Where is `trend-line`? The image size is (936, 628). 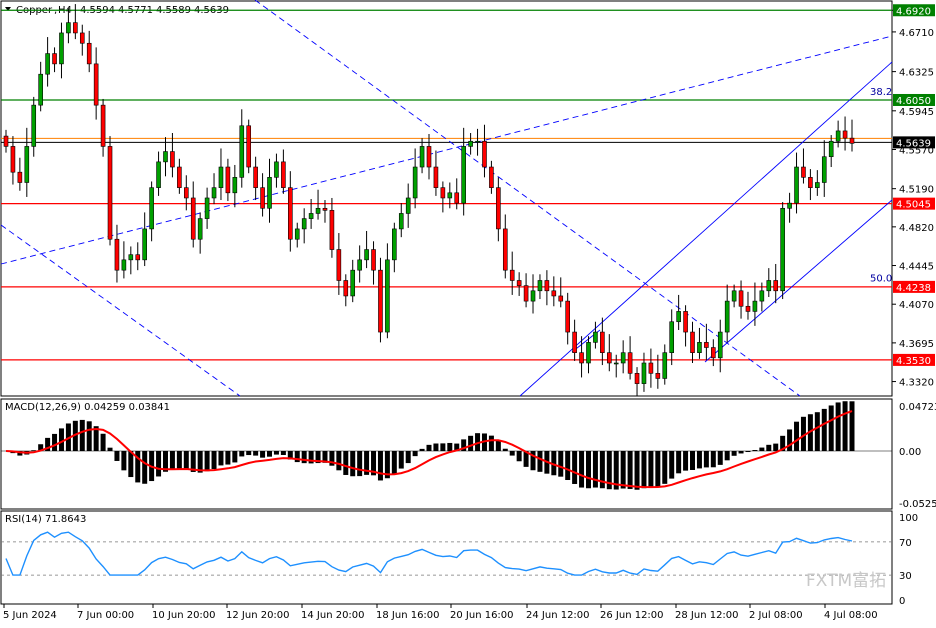 trend-line is located at coordinates (798, 281).